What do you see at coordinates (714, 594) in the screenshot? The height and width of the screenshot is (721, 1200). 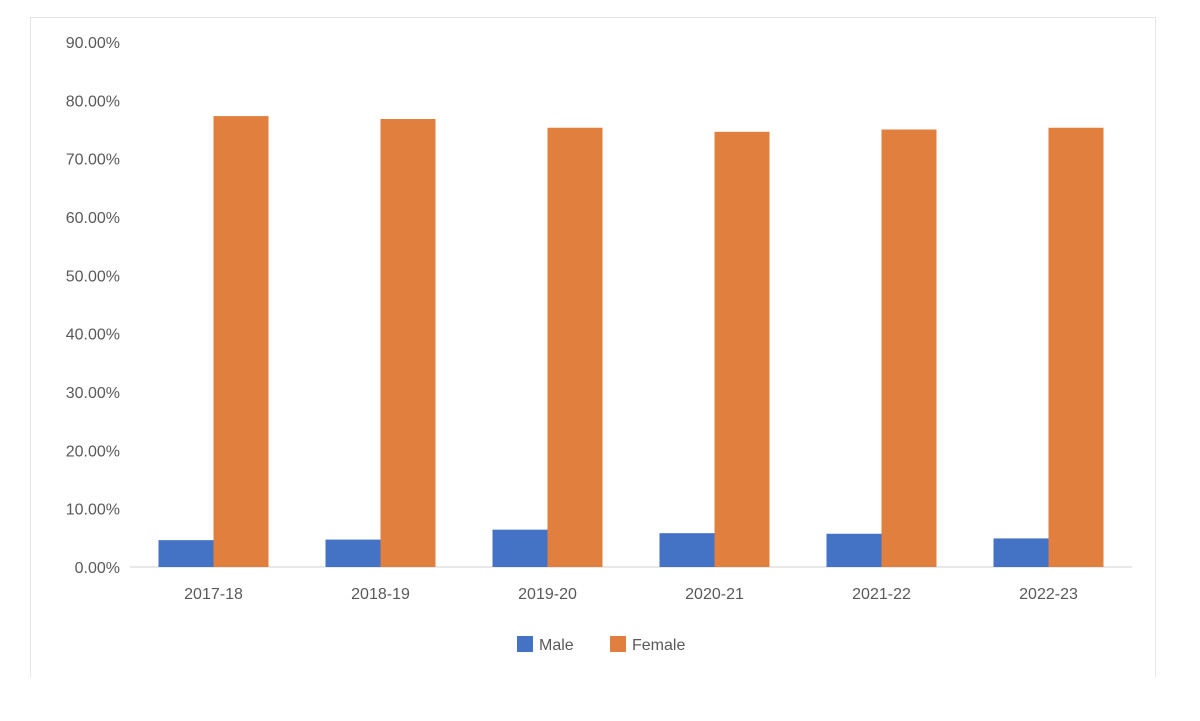 I see `x-category-label: 2020-21` at bounding box center [714, 594].